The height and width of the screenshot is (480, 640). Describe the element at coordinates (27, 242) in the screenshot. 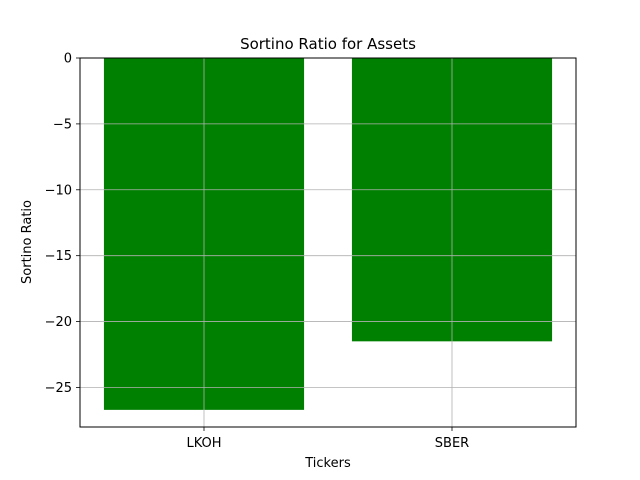

I see `y-axis-label: Sortino Ratio` at that location.